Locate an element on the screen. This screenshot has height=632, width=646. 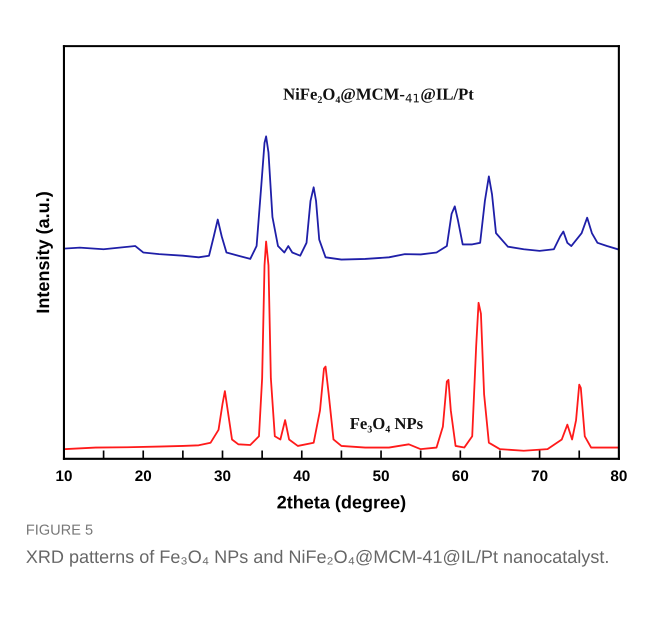
x-tick-label: 60 is located at coordinates (460, 476).